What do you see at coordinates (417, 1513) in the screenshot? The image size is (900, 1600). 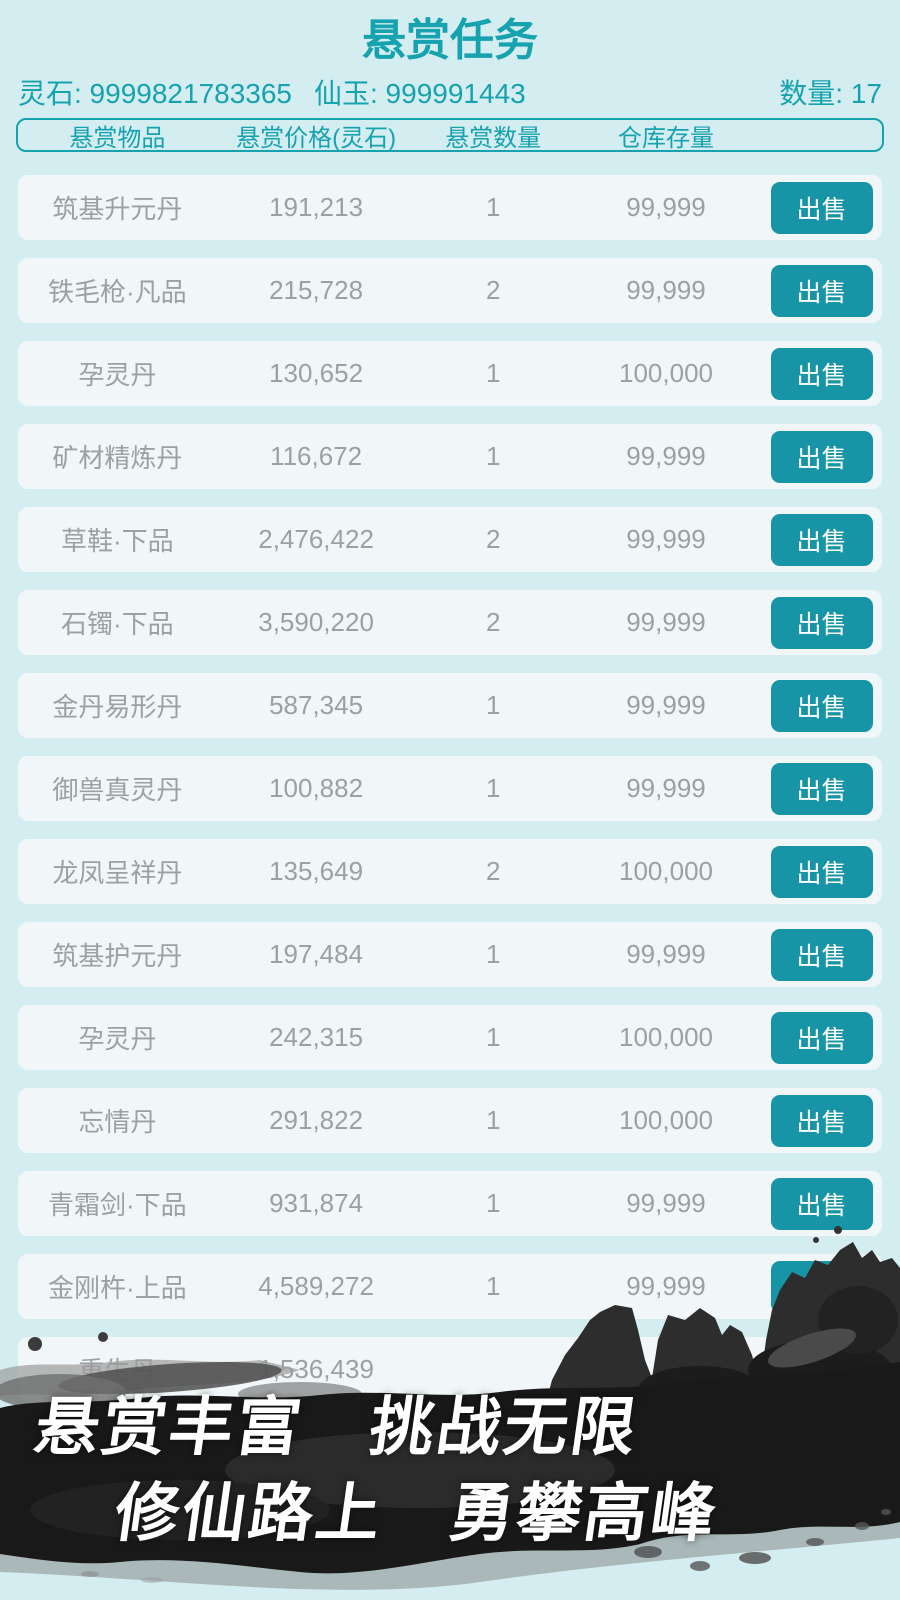 I see `banner-slogan-line2: 修仙路上 勇攀高峰` at bounding box center [417, 1513].